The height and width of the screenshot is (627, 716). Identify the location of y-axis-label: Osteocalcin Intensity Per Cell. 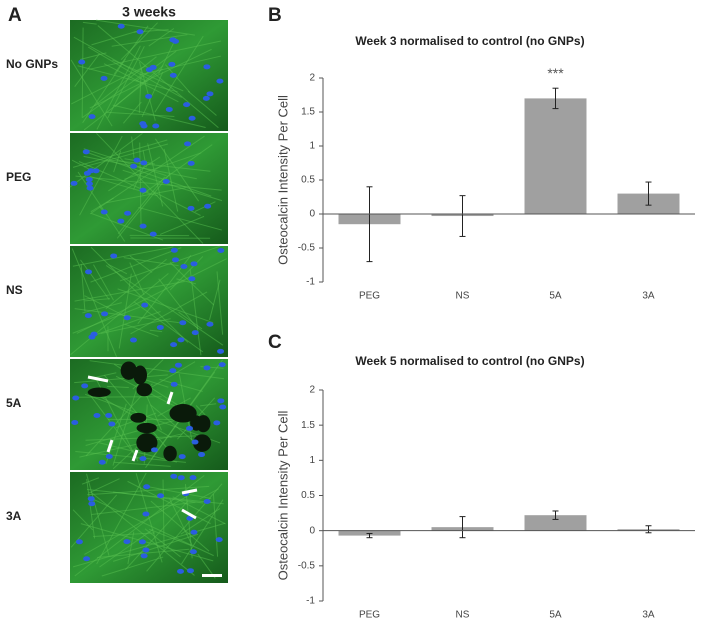
(282, 495).